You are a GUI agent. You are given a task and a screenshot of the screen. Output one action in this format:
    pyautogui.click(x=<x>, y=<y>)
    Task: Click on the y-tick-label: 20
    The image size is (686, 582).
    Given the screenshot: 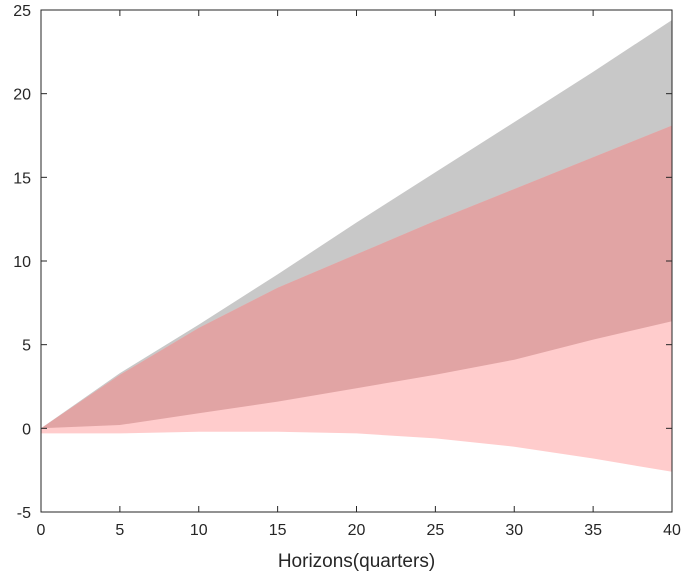 What is the action you would take?
    pyautogui.click(x=22, y=95)
    